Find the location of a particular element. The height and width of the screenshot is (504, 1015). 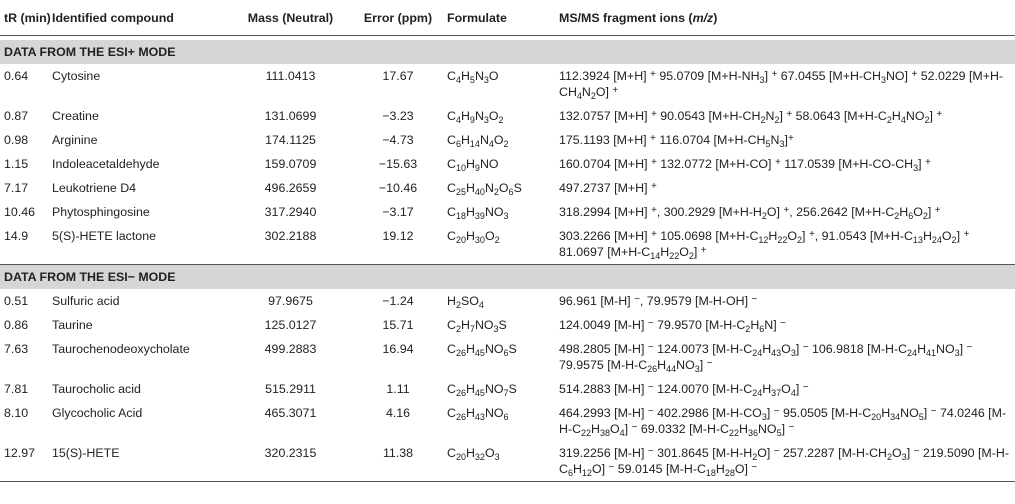

cell-mass: 499.2883 is located at coordinates (290, 349).